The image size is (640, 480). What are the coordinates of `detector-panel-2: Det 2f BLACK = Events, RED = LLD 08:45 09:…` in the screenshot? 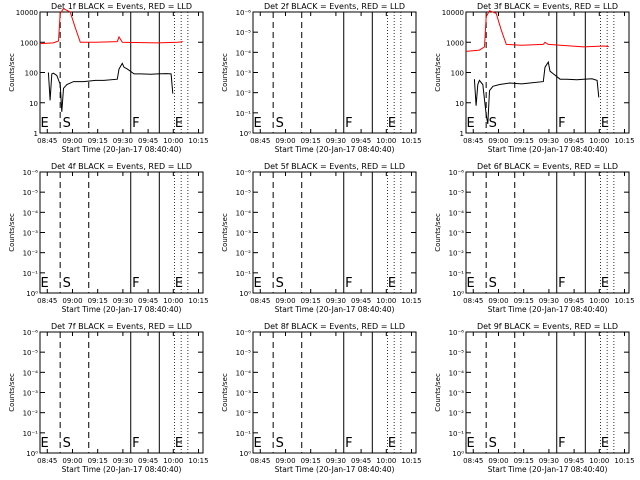 It's located at (321, 78).